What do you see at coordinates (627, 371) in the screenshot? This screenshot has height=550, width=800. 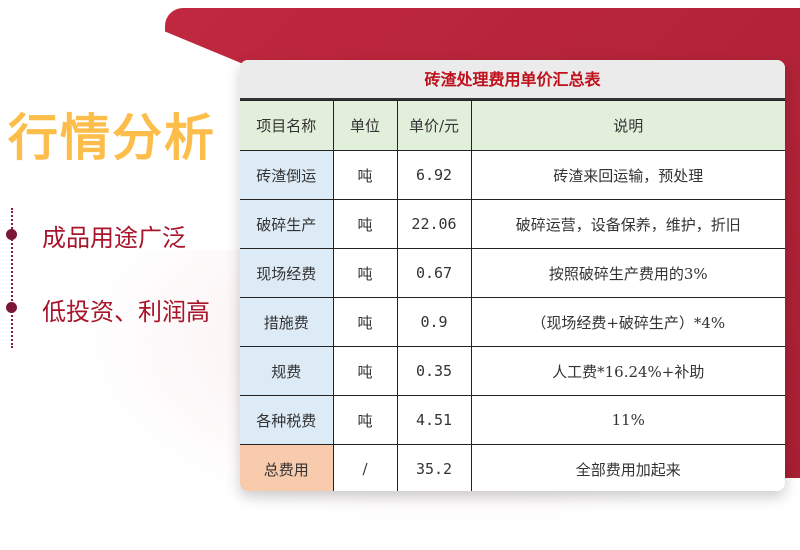 I see `description-cell: 人工费*16.24%+补助` at bounding box center [627, 371].